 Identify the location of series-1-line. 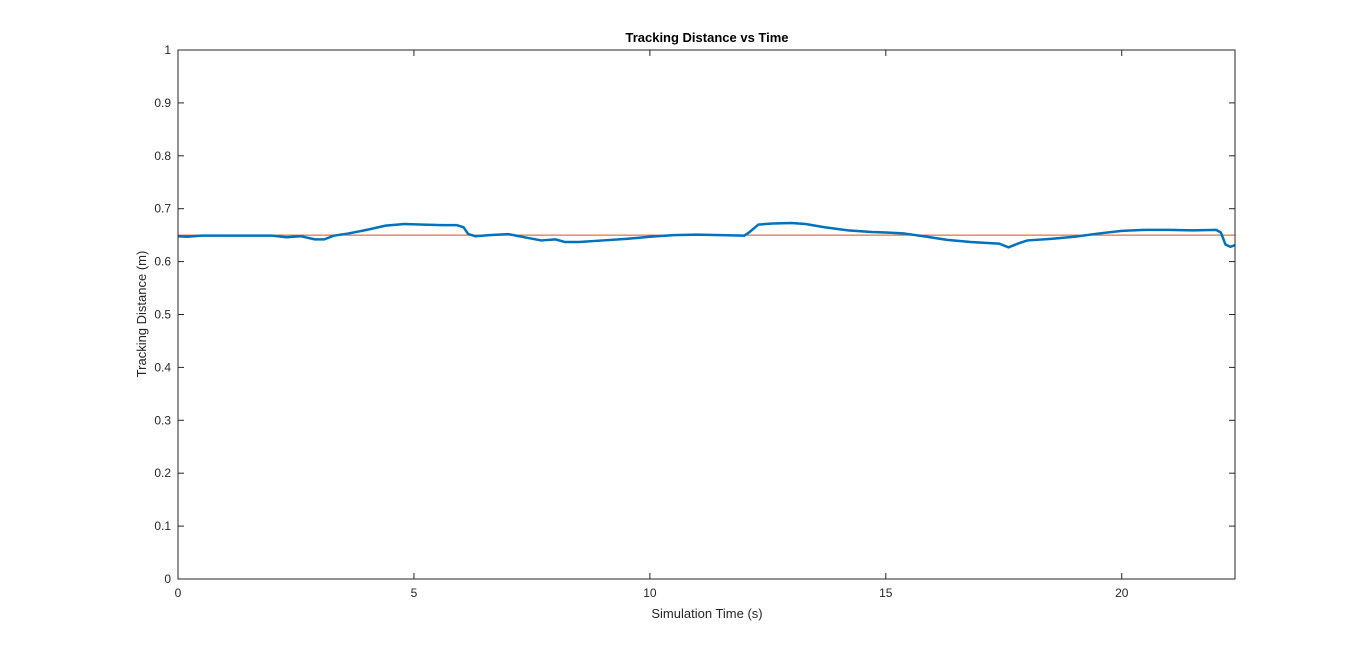
(706, 235).